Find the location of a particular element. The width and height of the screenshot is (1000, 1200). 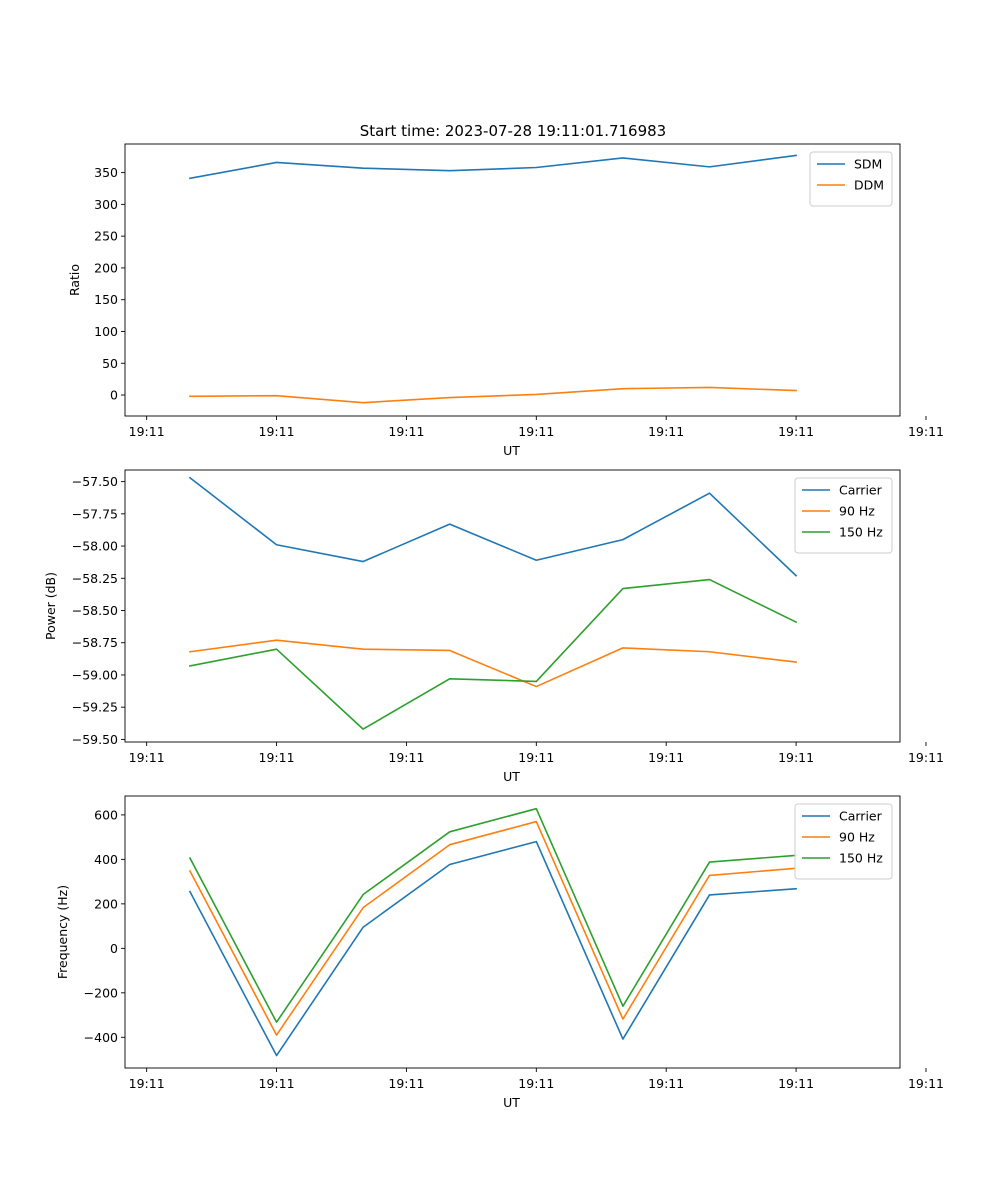

ratio-legend-label: SDM is located at coordinates (868, 164).